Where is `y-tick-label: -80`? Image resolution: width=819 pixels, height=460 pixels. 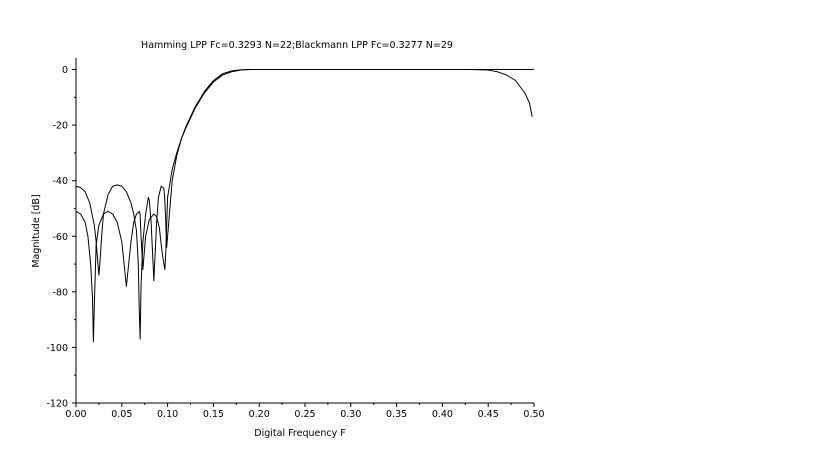
y-tick-label: -80 is located at coordinates (60, 292).